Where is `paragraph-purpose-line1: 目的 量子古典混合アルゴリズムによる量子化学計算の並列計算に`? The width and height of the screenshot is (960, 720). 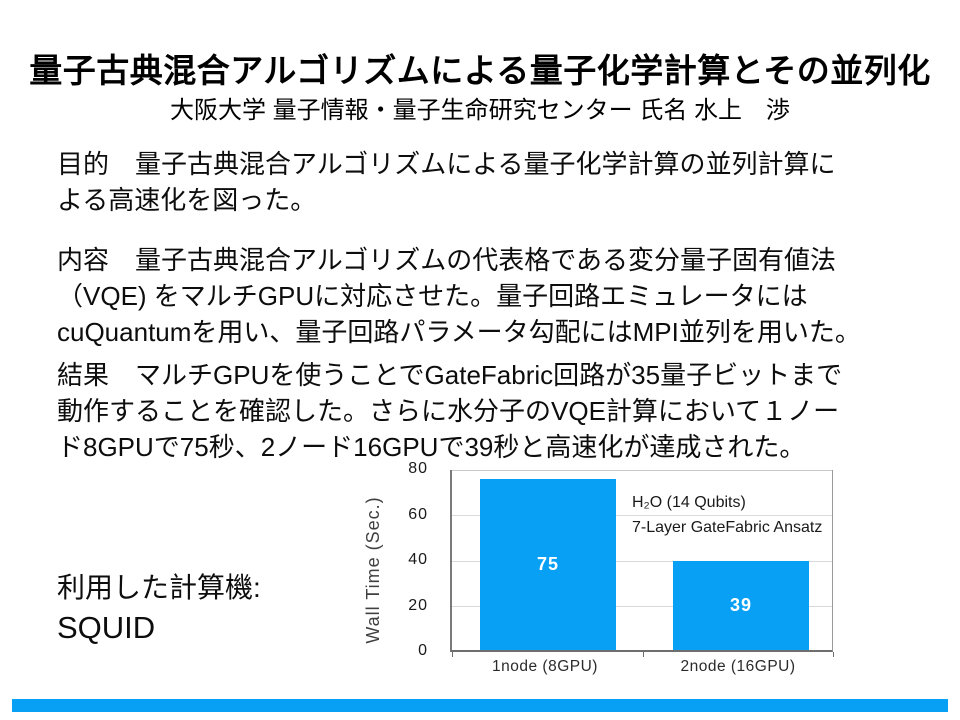 paragraph-purpose-line1: 目的 量子古典混合アルゴリズムによる量子化学計算の並列計算に is located at coordinates (446, 164).